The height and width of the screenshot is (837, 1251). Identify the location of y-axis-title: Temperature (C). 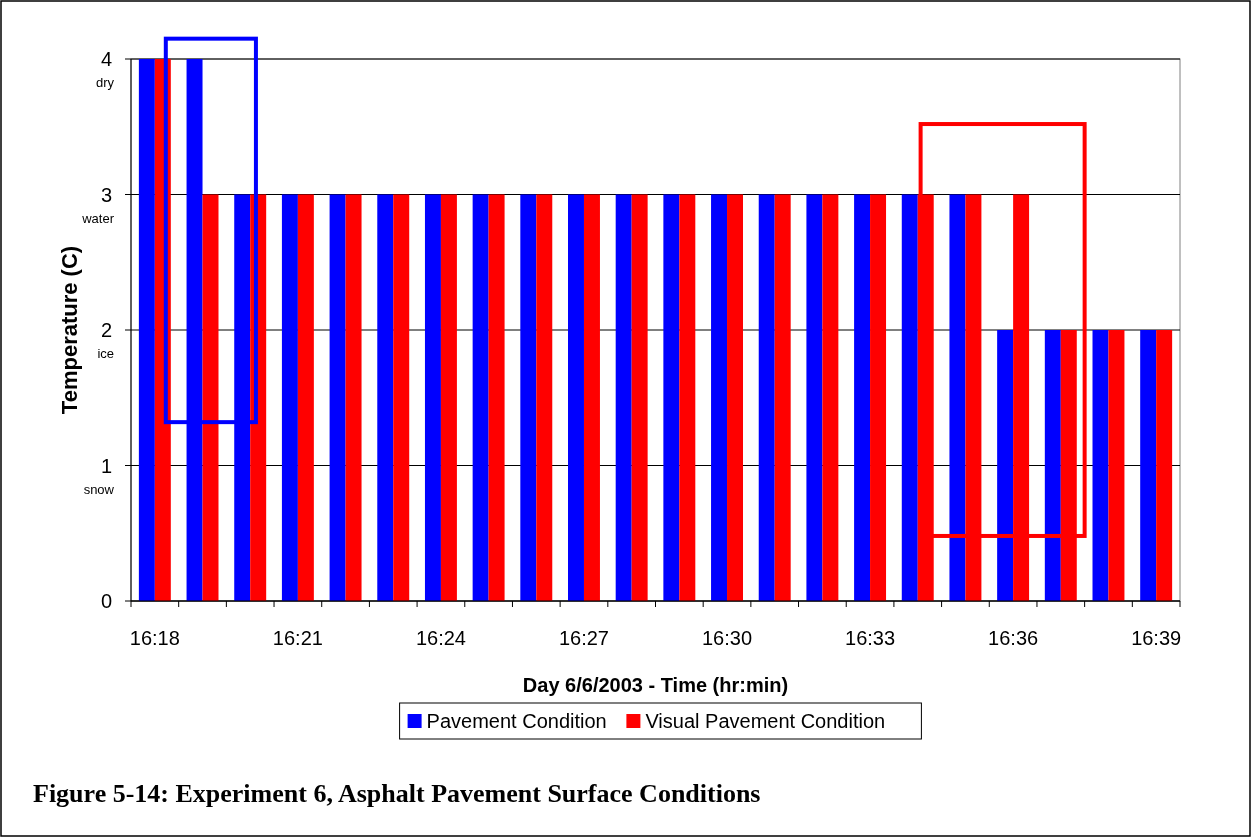
(69, 330).